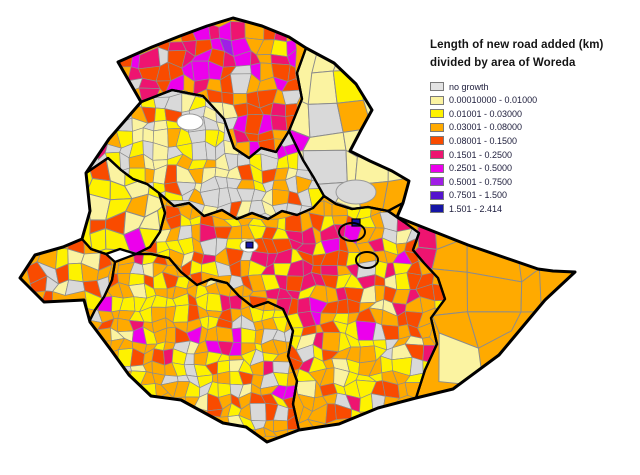 The image size is (640, 475). What do you see at coordinates (517, 45) in the screenshot?
I see `legend-title-line1: Length of new road added (km)` at bounding box center [517, 45].